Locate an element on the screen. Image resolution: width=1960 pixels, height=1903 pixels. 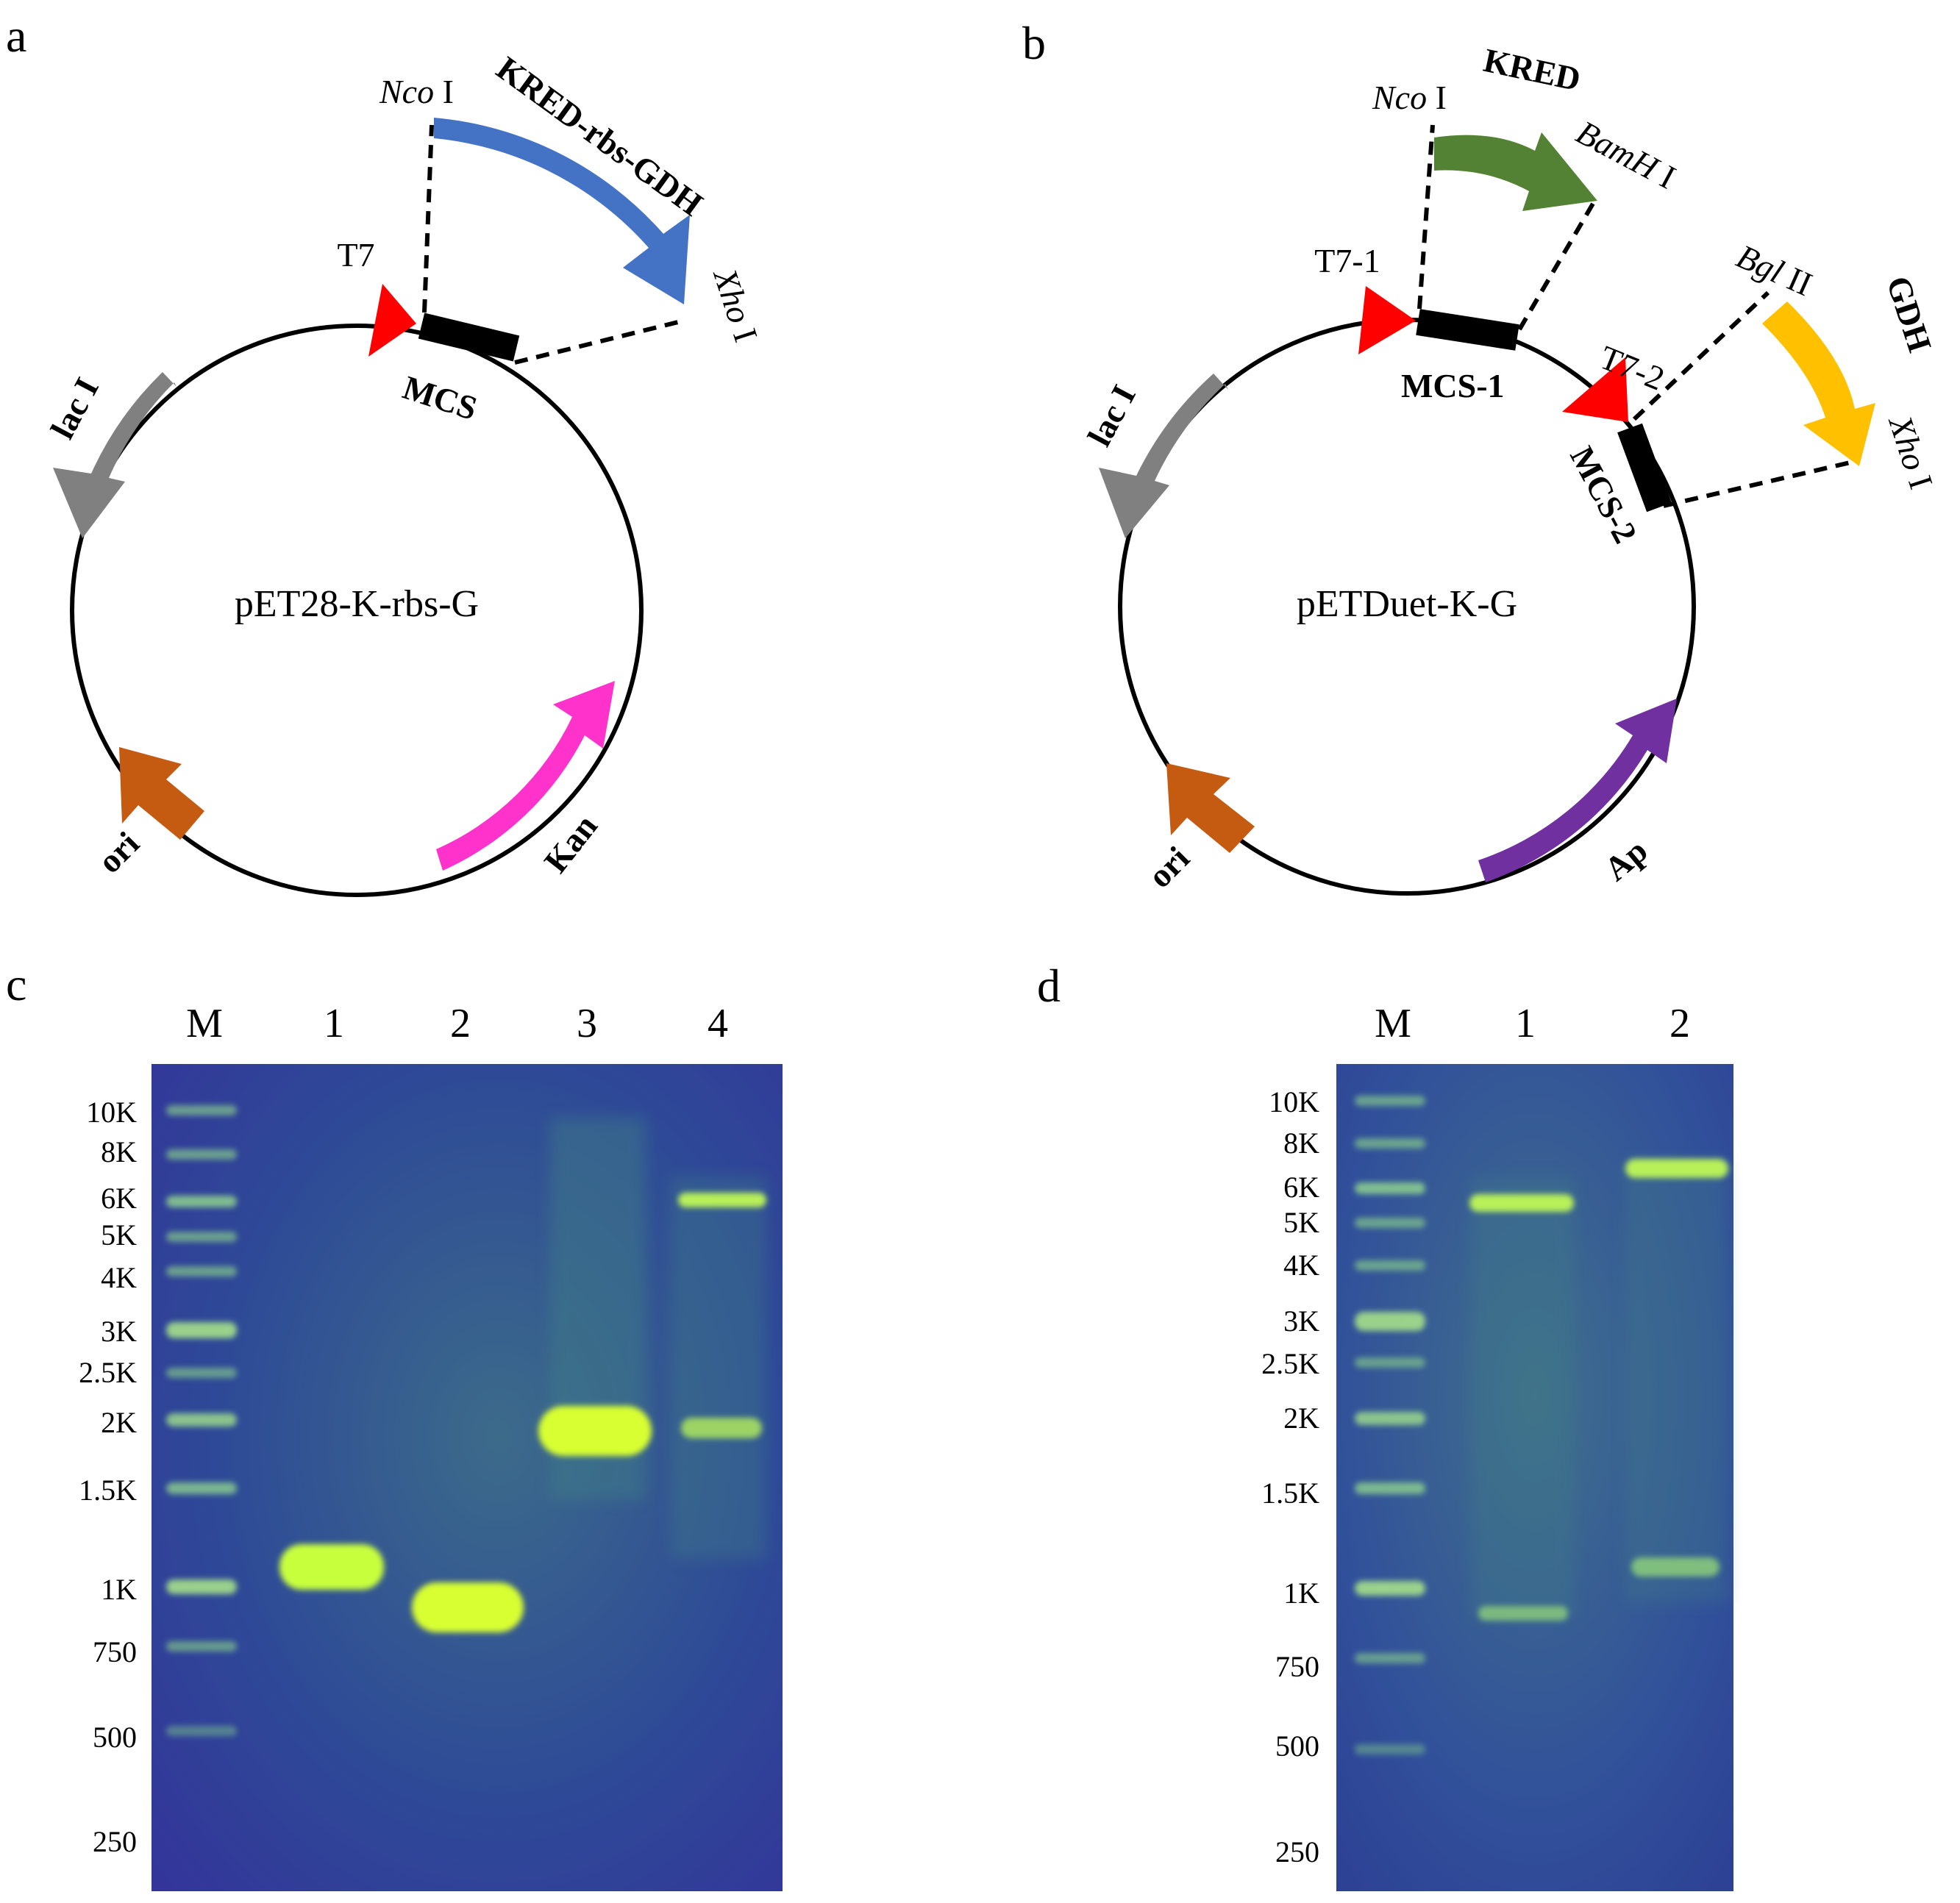
nco-site-label: Nco I is located at coordinates (416, 91).